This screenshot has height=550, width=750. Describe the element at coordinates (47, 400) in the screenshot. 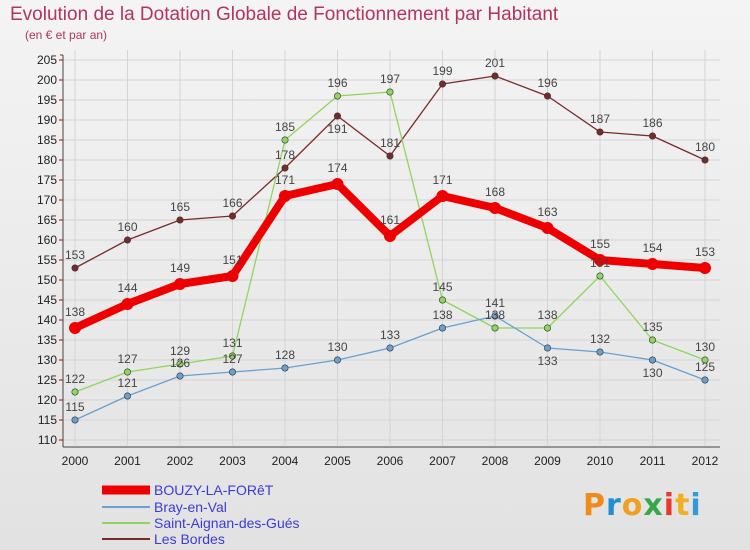

I see `y-tick-label: 120` at that location.